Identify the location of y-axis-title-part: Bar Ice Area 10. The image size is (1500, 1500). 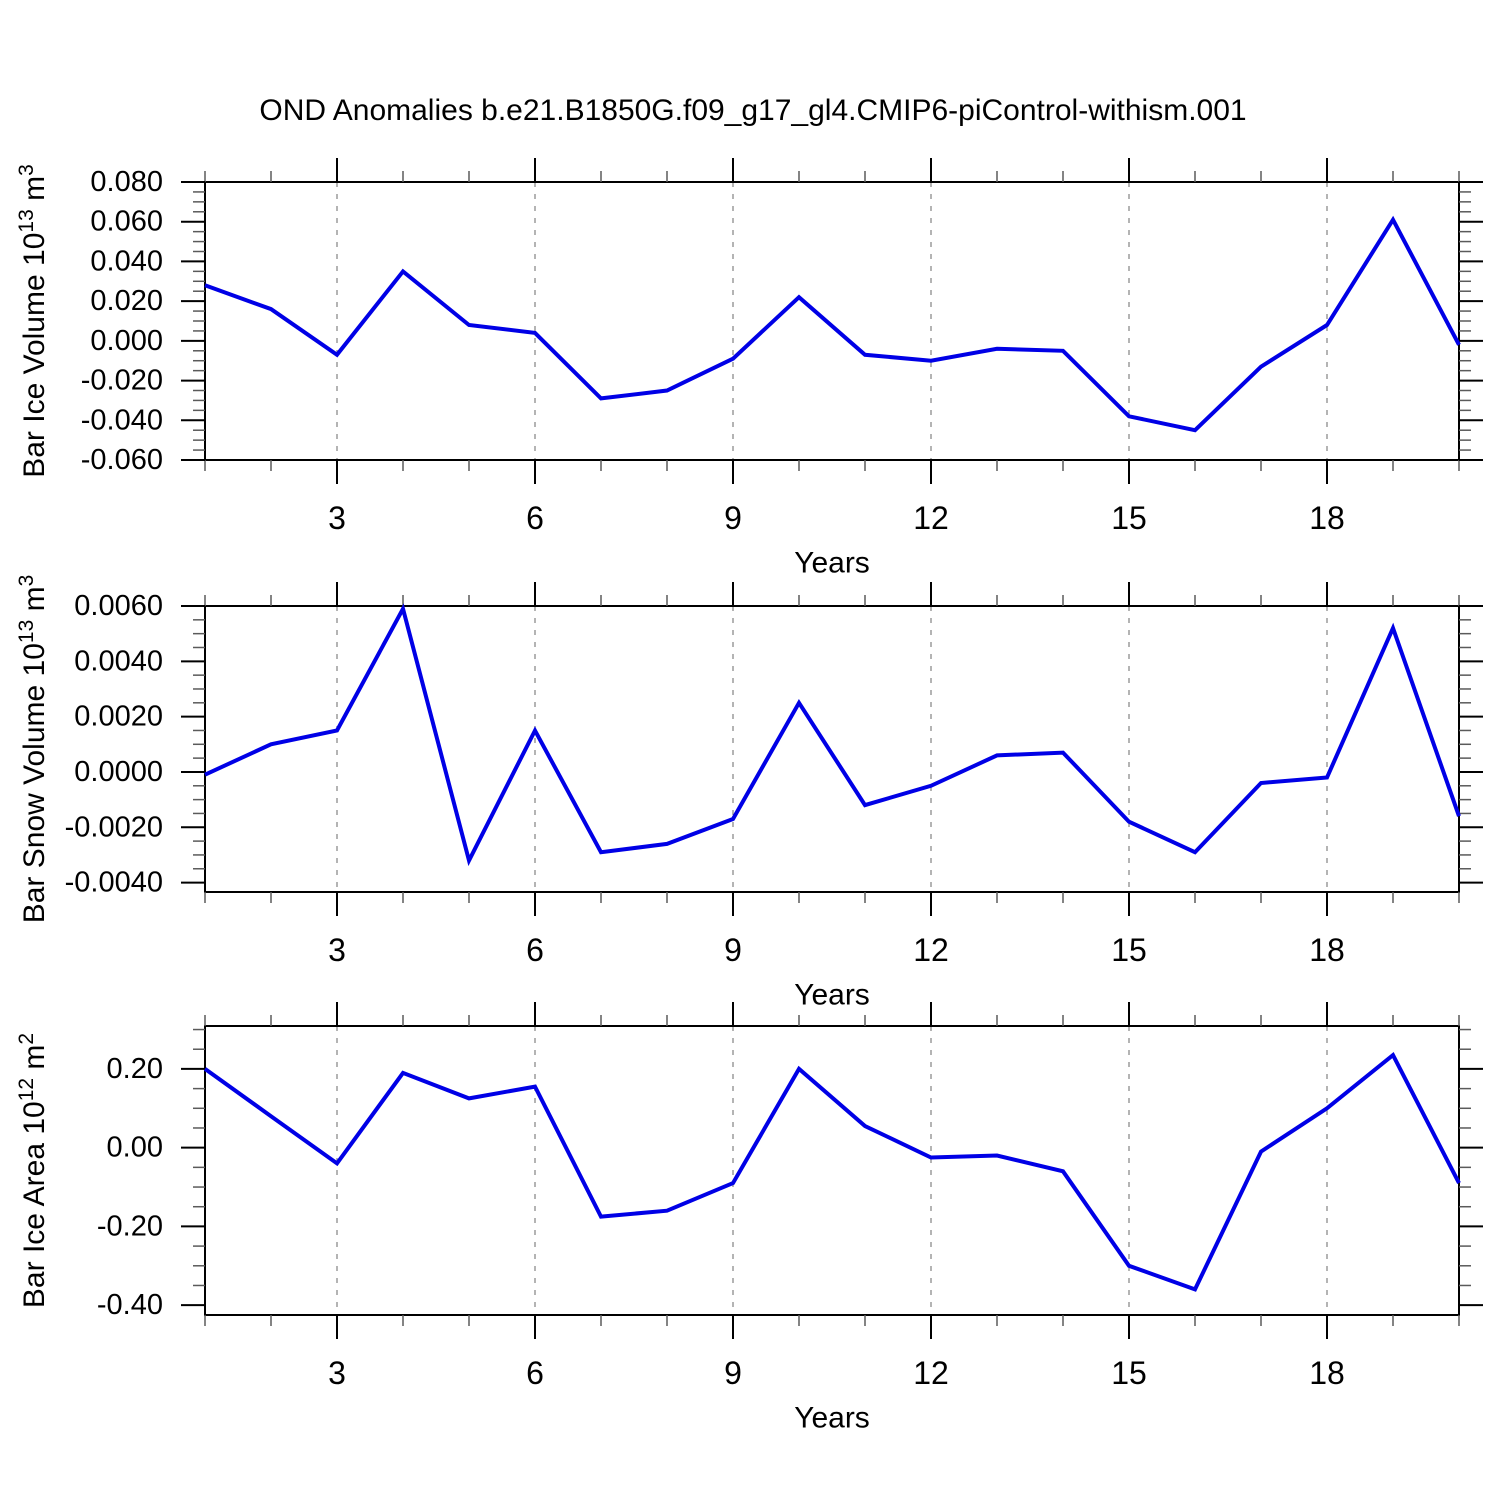
(34, 1204).